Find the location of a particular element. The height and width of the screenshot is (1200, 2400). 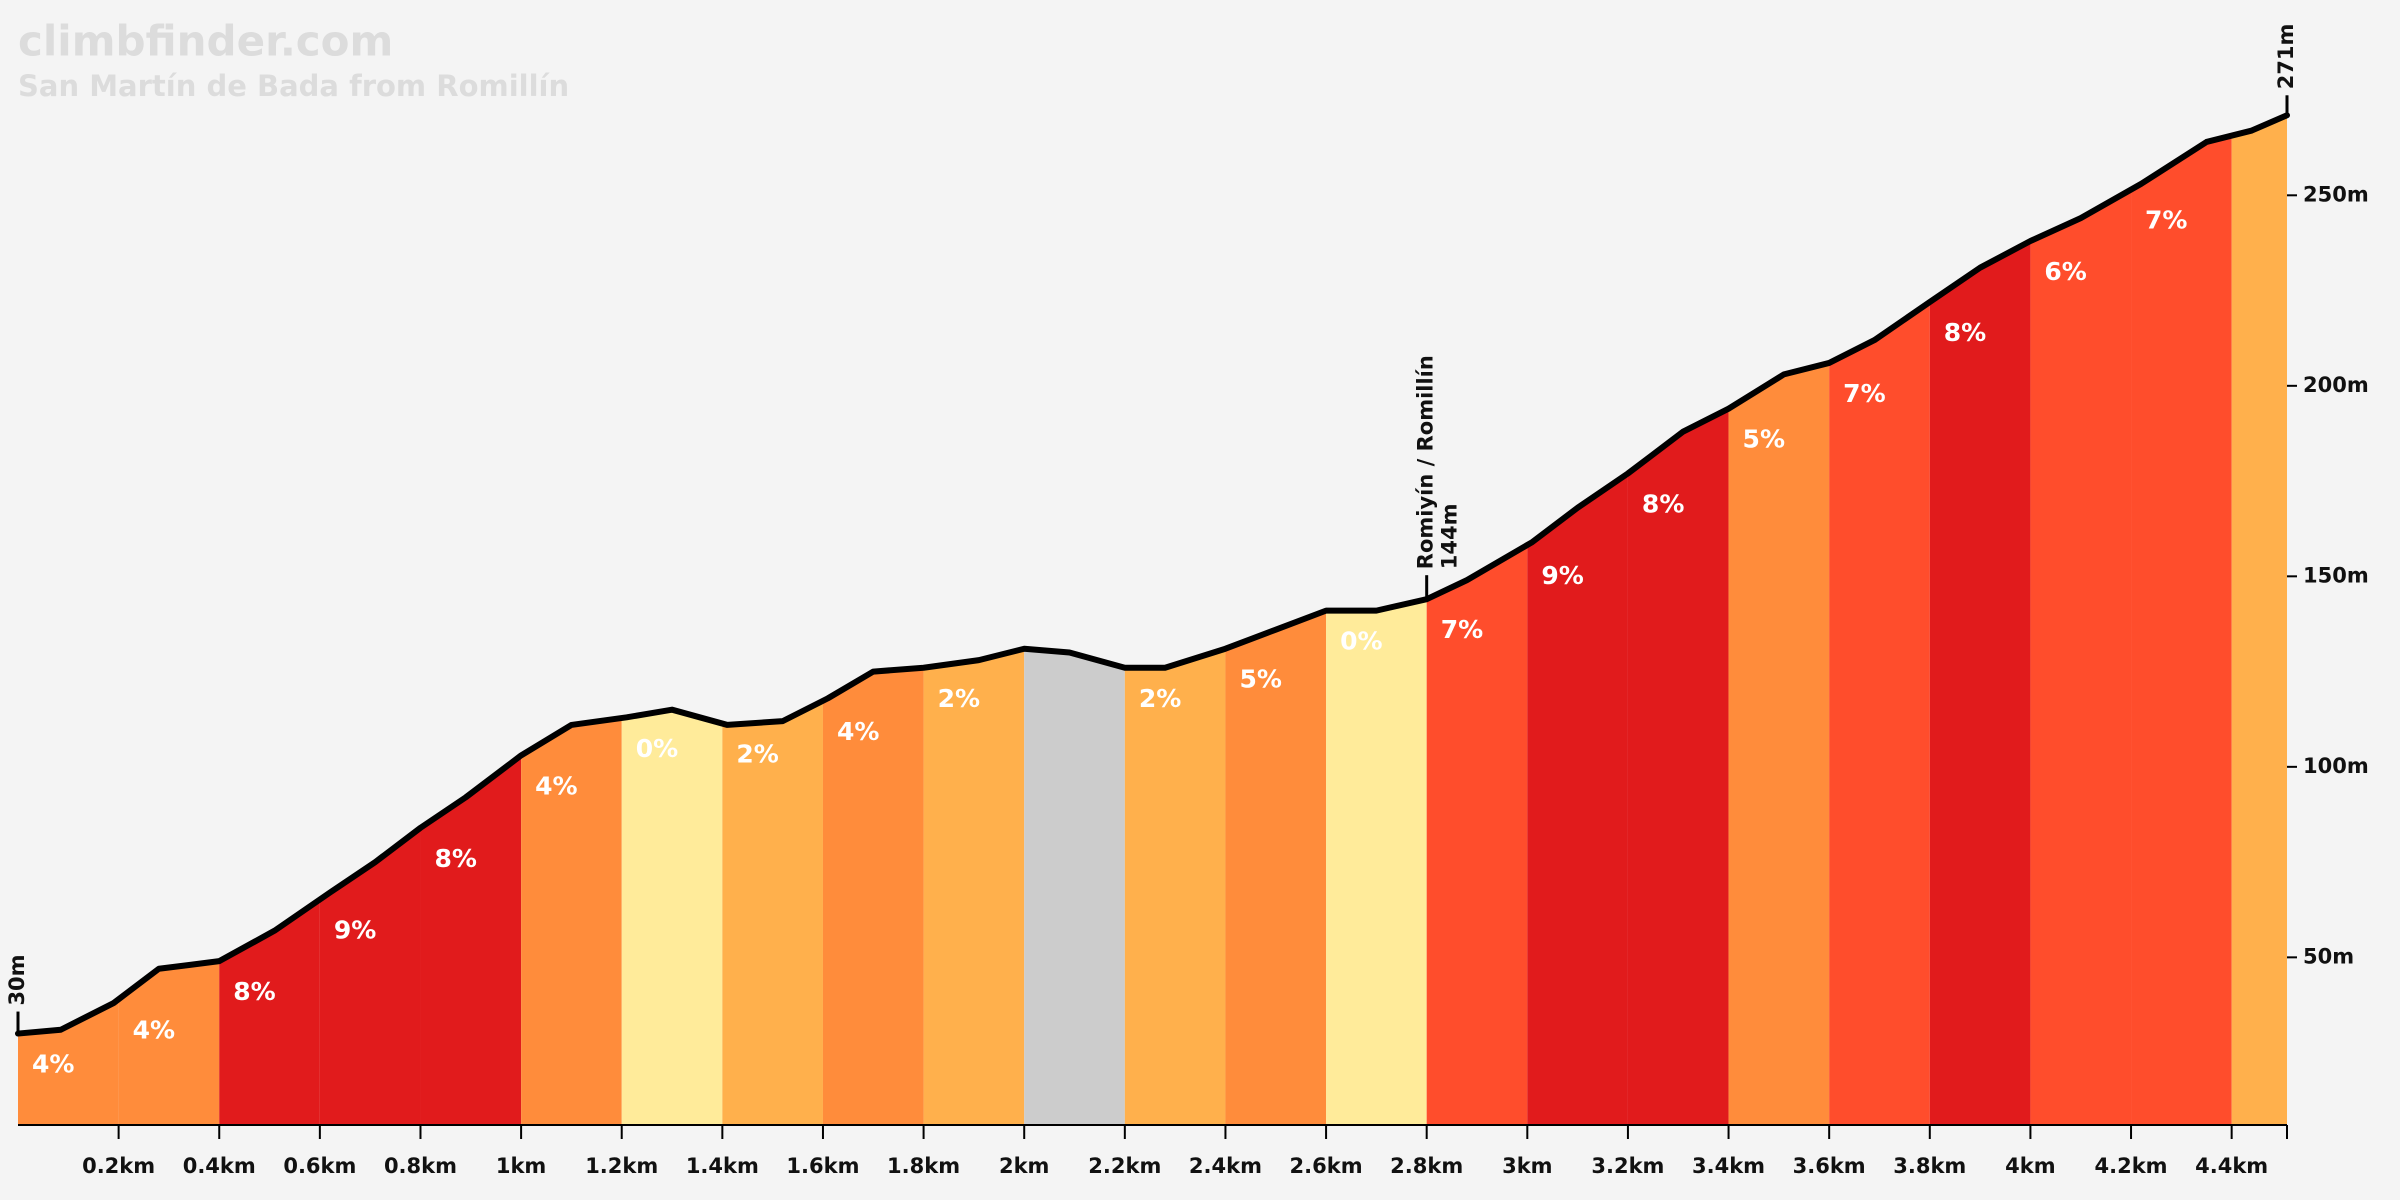

y-tick-label: 50m is located at coordinates (2328, 956).